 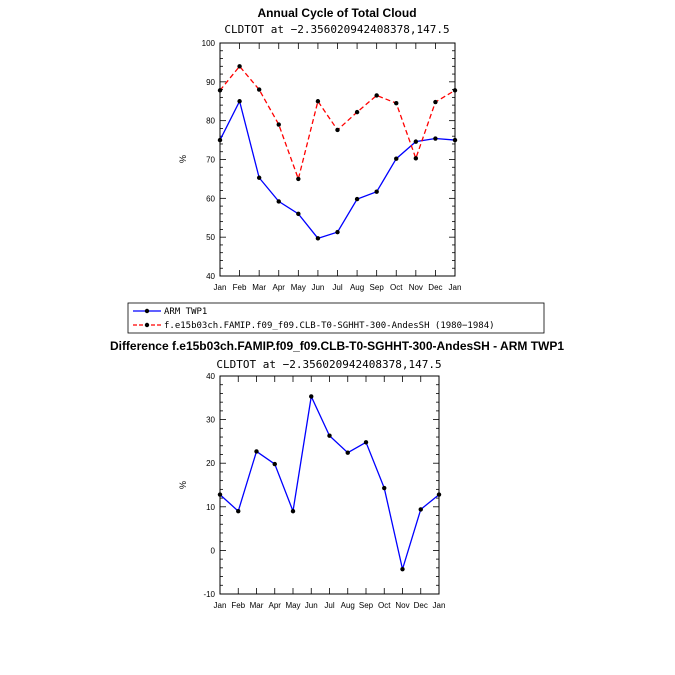 What do you see at coordinates (213, 550) in the screenshot?
I see `y-tick-label: 0` at bounding box center [213, 550].